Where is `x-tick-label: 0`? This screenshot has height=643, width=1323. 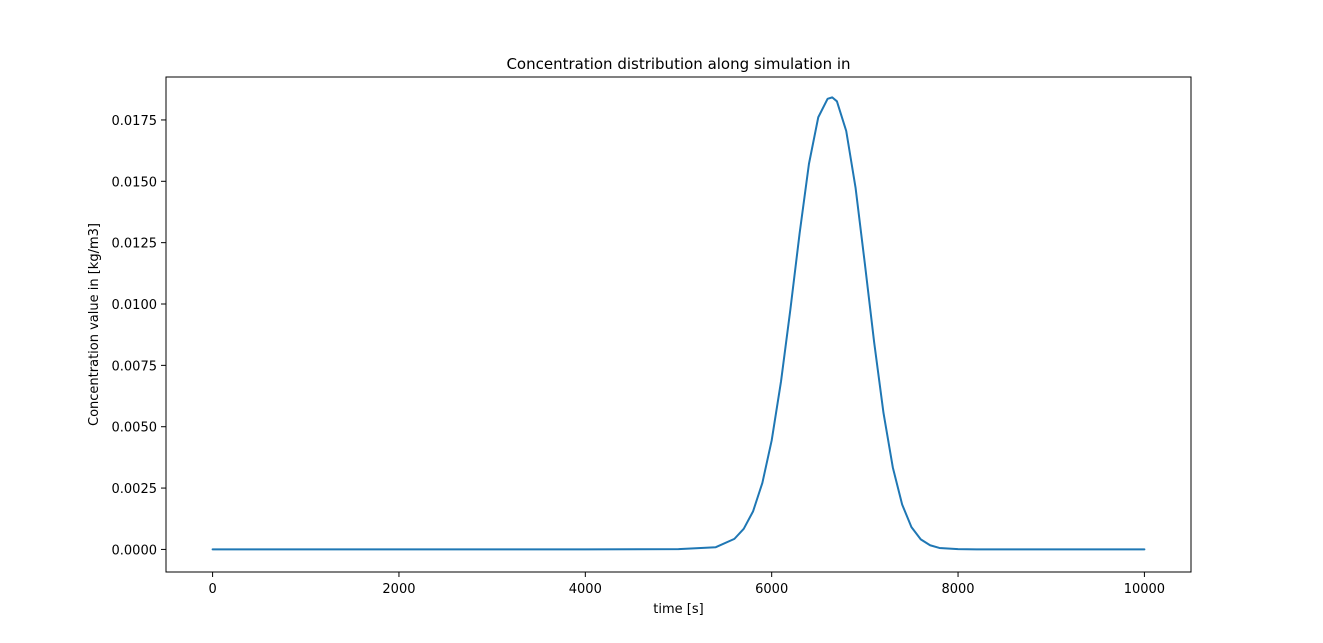
x-tick-label: 0 is located at coordinates (212, 589).